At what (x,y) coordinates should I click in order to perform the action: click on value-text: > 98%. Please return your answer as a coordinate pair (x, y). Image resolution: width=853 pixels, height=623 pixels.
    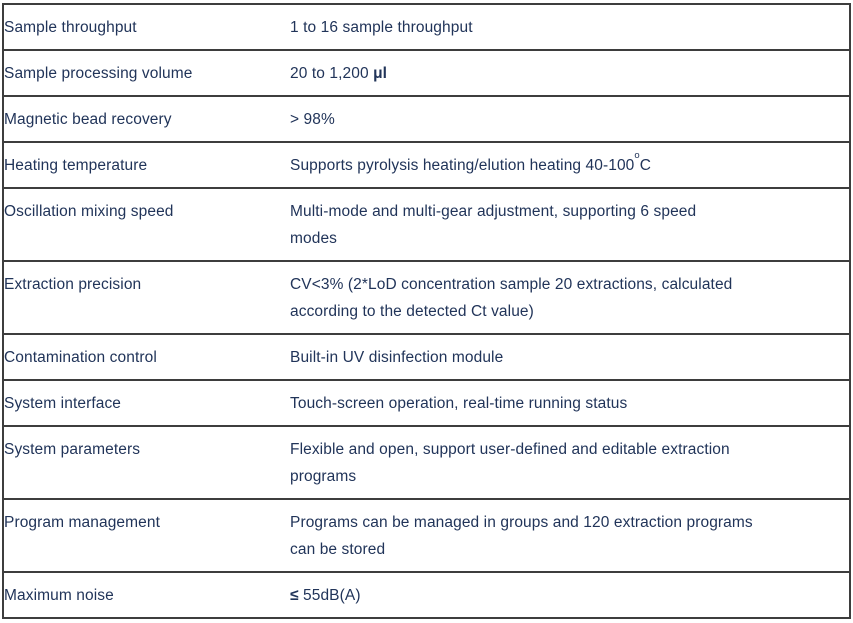
    Looking at the image, I should click on (312, 119).